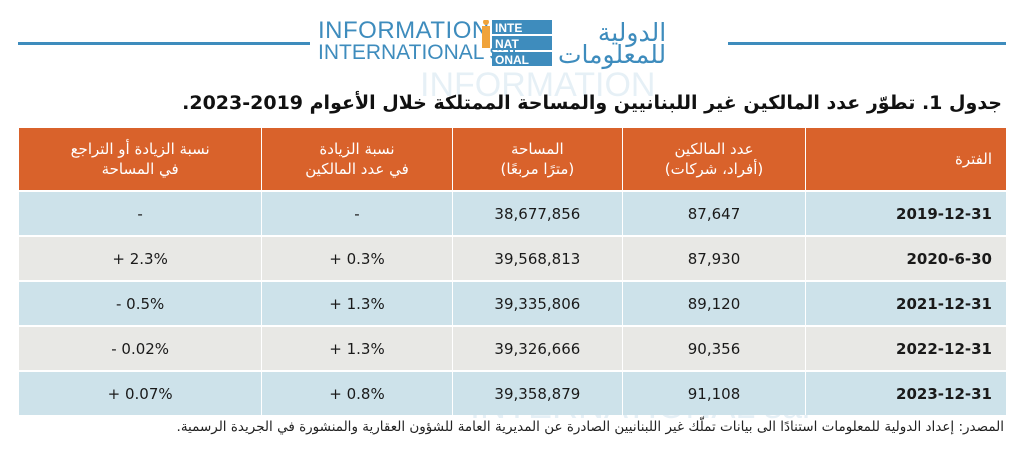  Describe the element at coordinates (139, 392) in the screenshot. I see `area-change-cell: + 0.07%` at that location.